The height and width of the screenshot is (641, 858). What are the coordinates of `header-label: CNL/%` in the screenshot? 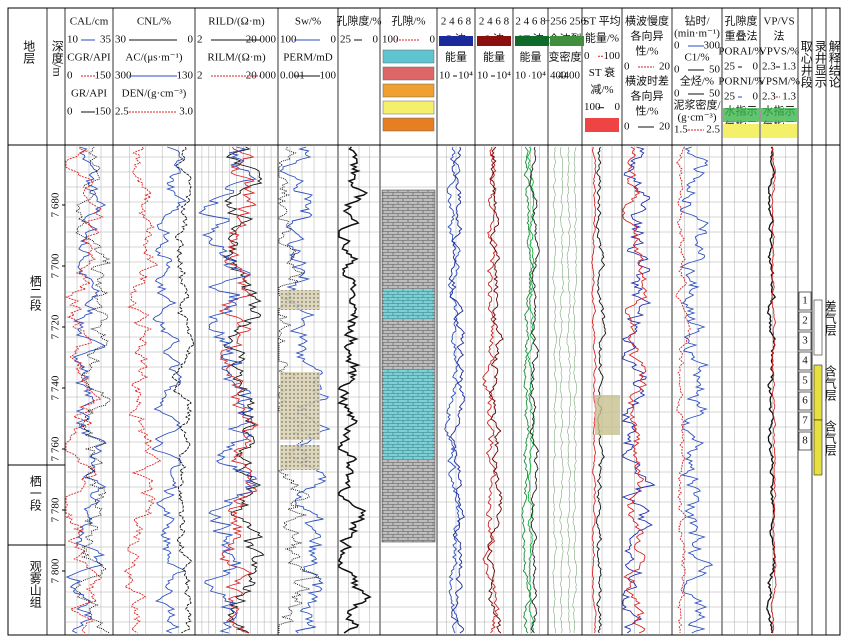 It's located at (154, 22).